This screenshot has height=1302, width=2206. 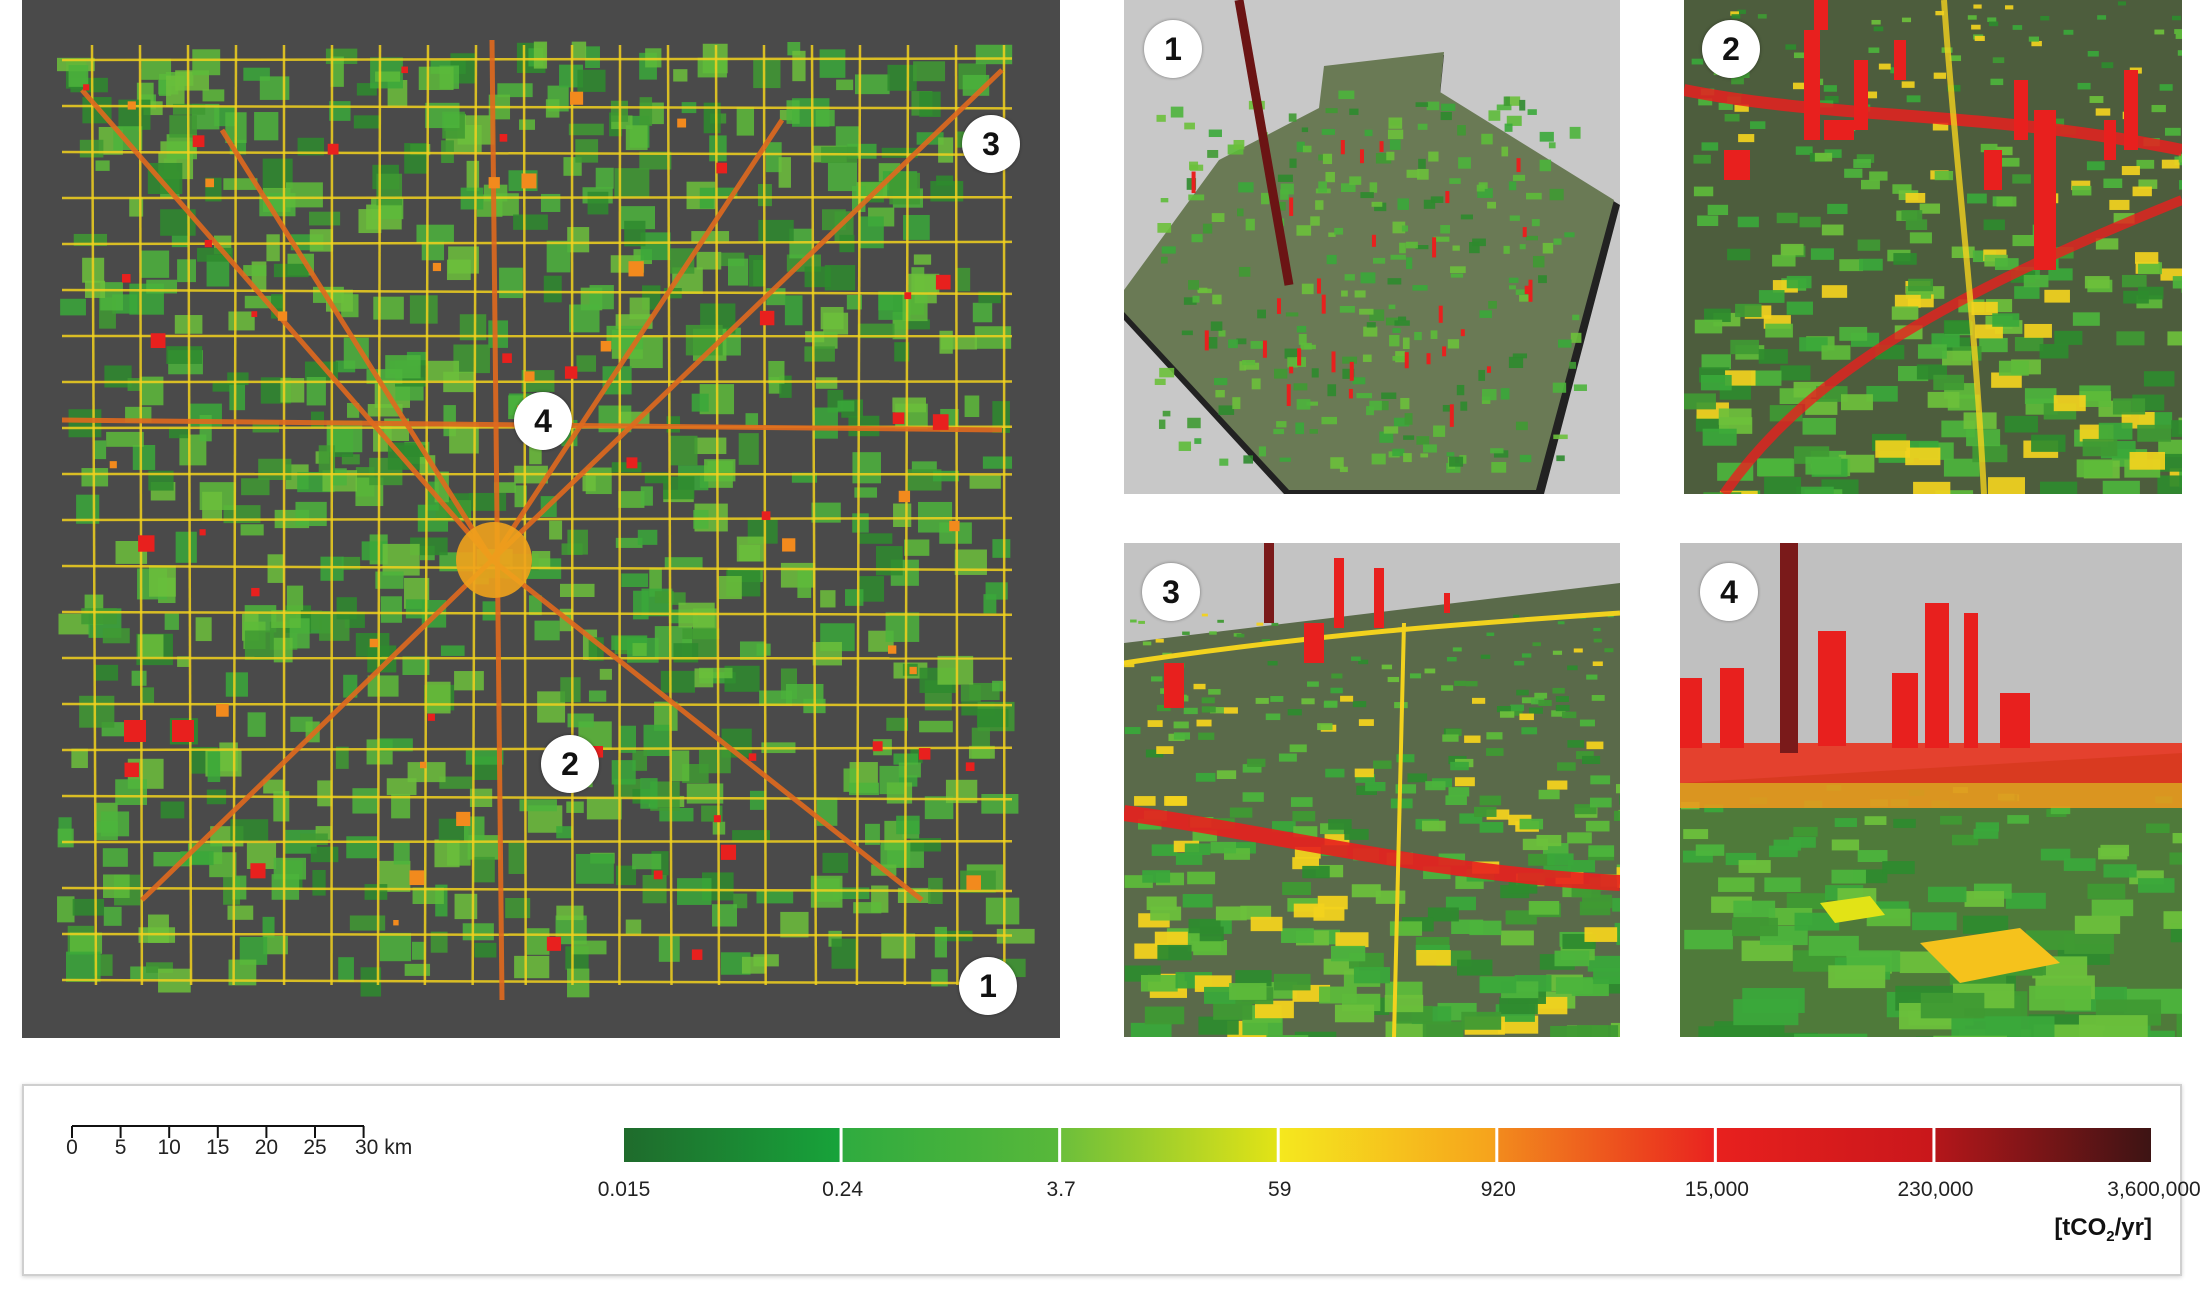 I want to click on scale-tick-label: 15, so click(x=218, y=1147).